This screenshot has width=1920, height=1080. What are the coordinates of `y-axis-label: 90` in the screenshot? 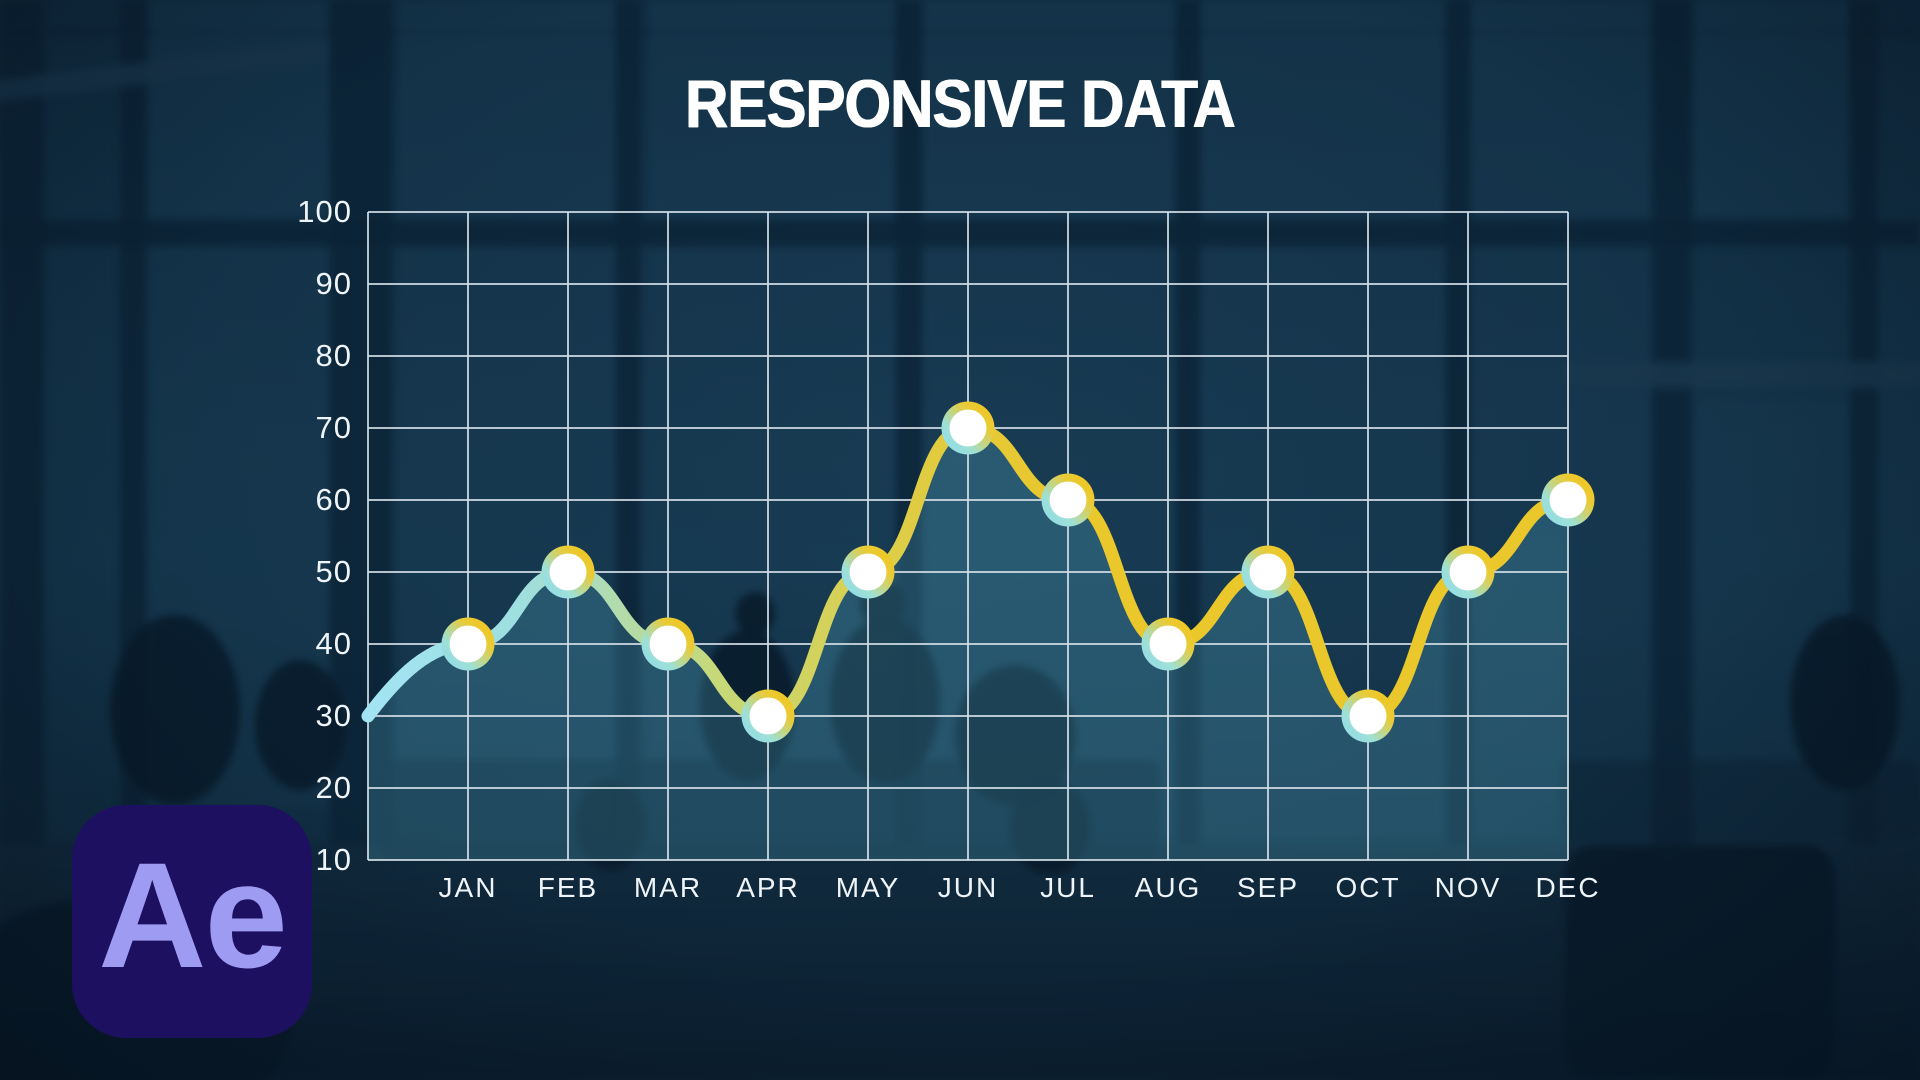 It's located at (333, 283).